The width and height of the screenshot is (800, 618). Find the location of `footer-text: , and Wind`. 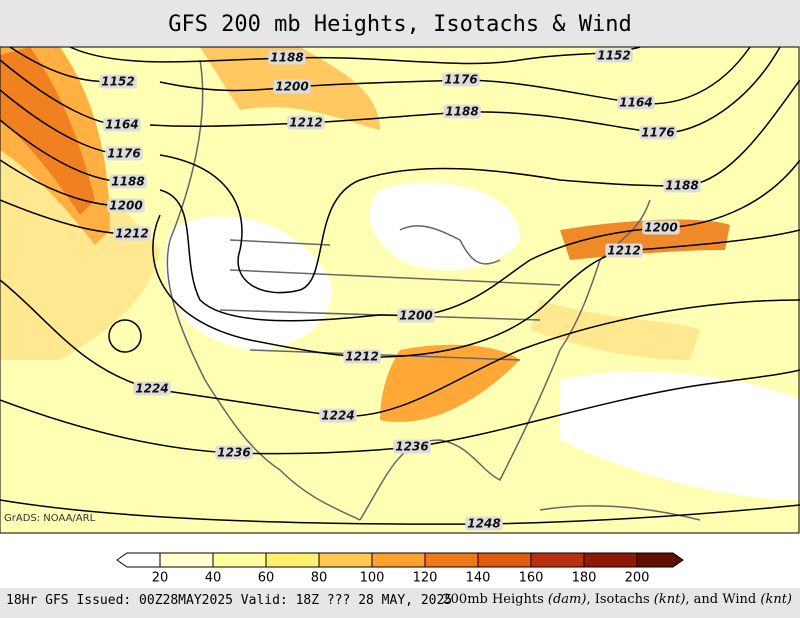

footer-text: , and Wind is located at coordinates (723, 599).